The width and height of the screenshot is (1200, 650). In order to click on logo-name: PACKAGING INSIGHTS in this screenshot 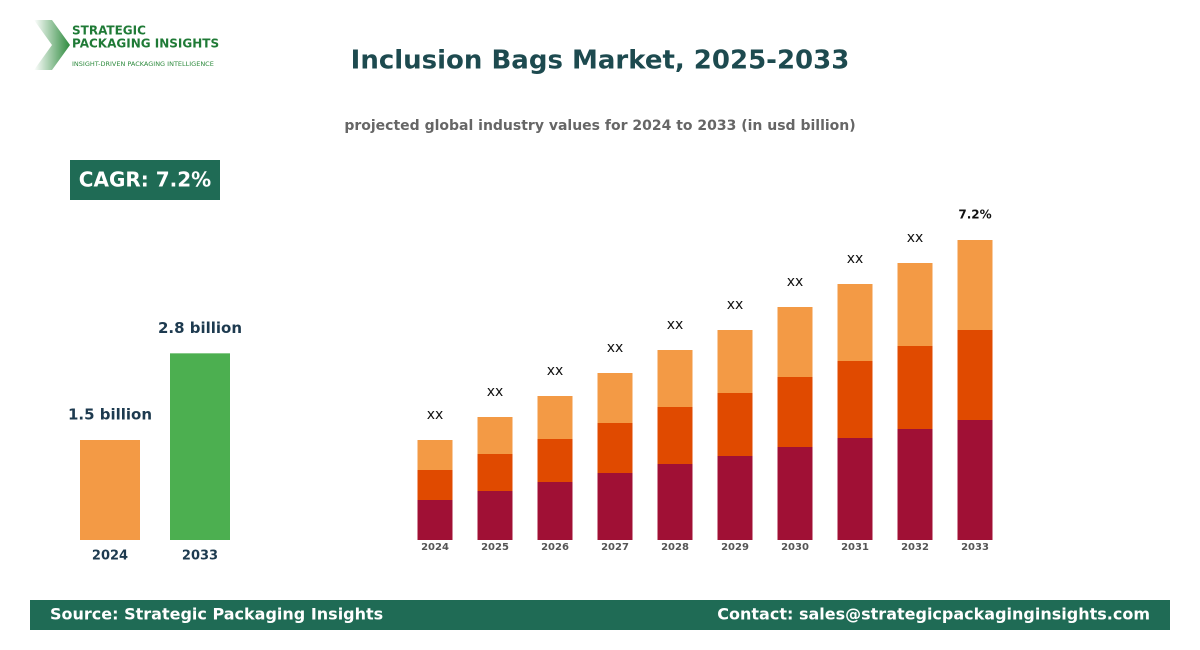, I will do `click(145, 44)`.